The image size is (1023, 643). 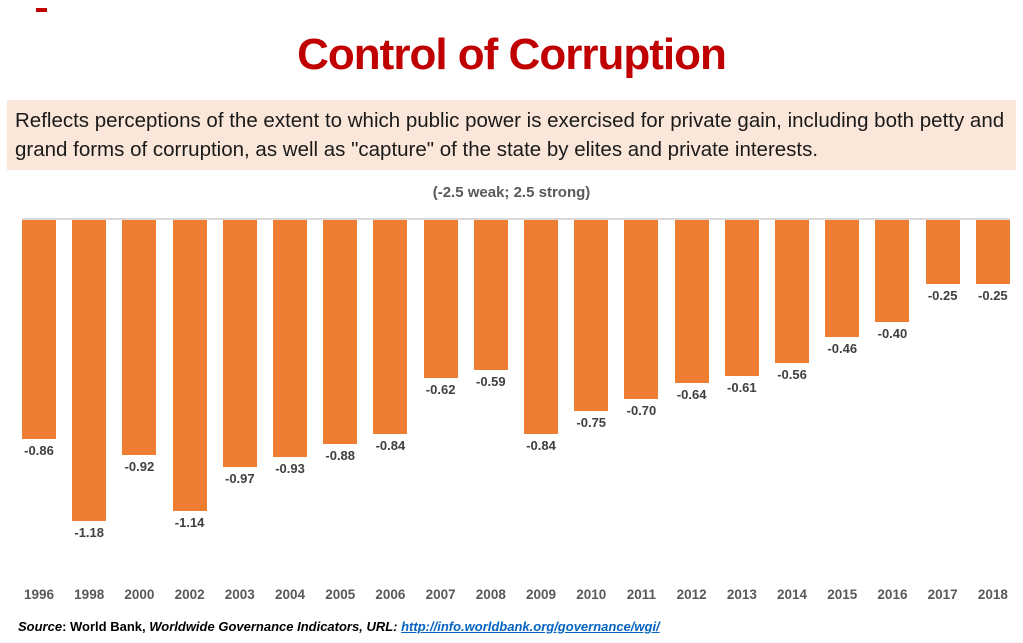 What do you see at coordinates (39, 329) in the screenshot?
I see `bar-1996` at bounding box center [39, 329].